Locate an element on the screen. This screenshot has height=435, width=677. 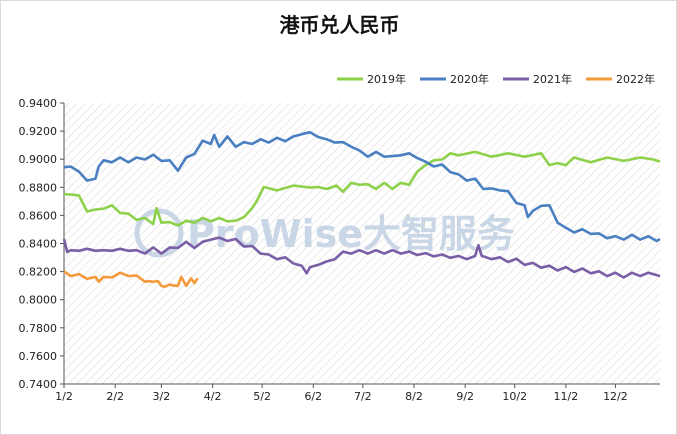
x-tick-label: 5/2 is located at coordinates (262, 396).